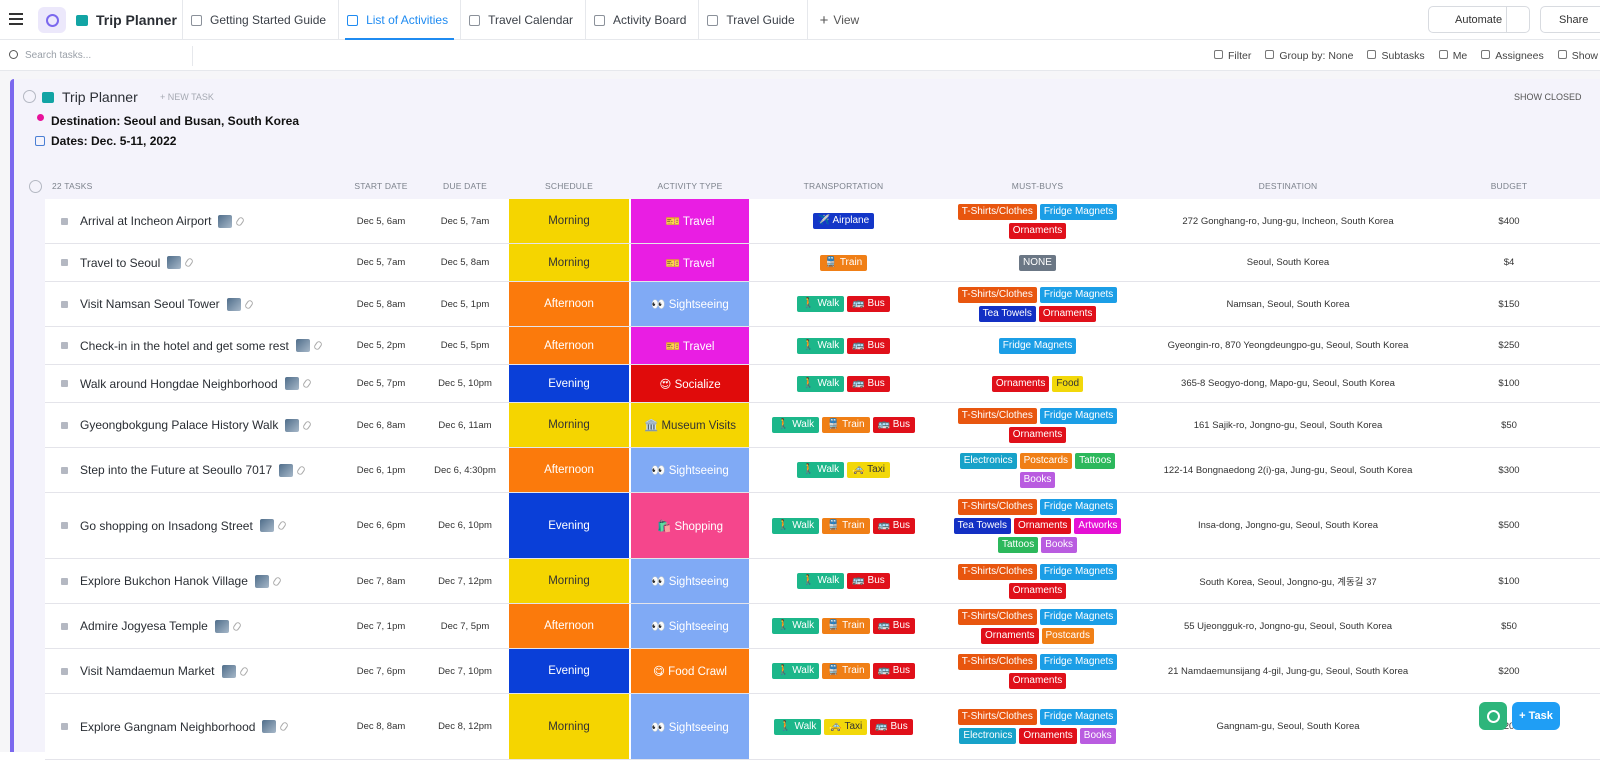 The height and width of the screenshot is (760, 1600). What do you see at coordinates (144, 626) in the screenshot?
I see `task-name: Admire Jogyesa Temple` at bounding box center [144, 626].